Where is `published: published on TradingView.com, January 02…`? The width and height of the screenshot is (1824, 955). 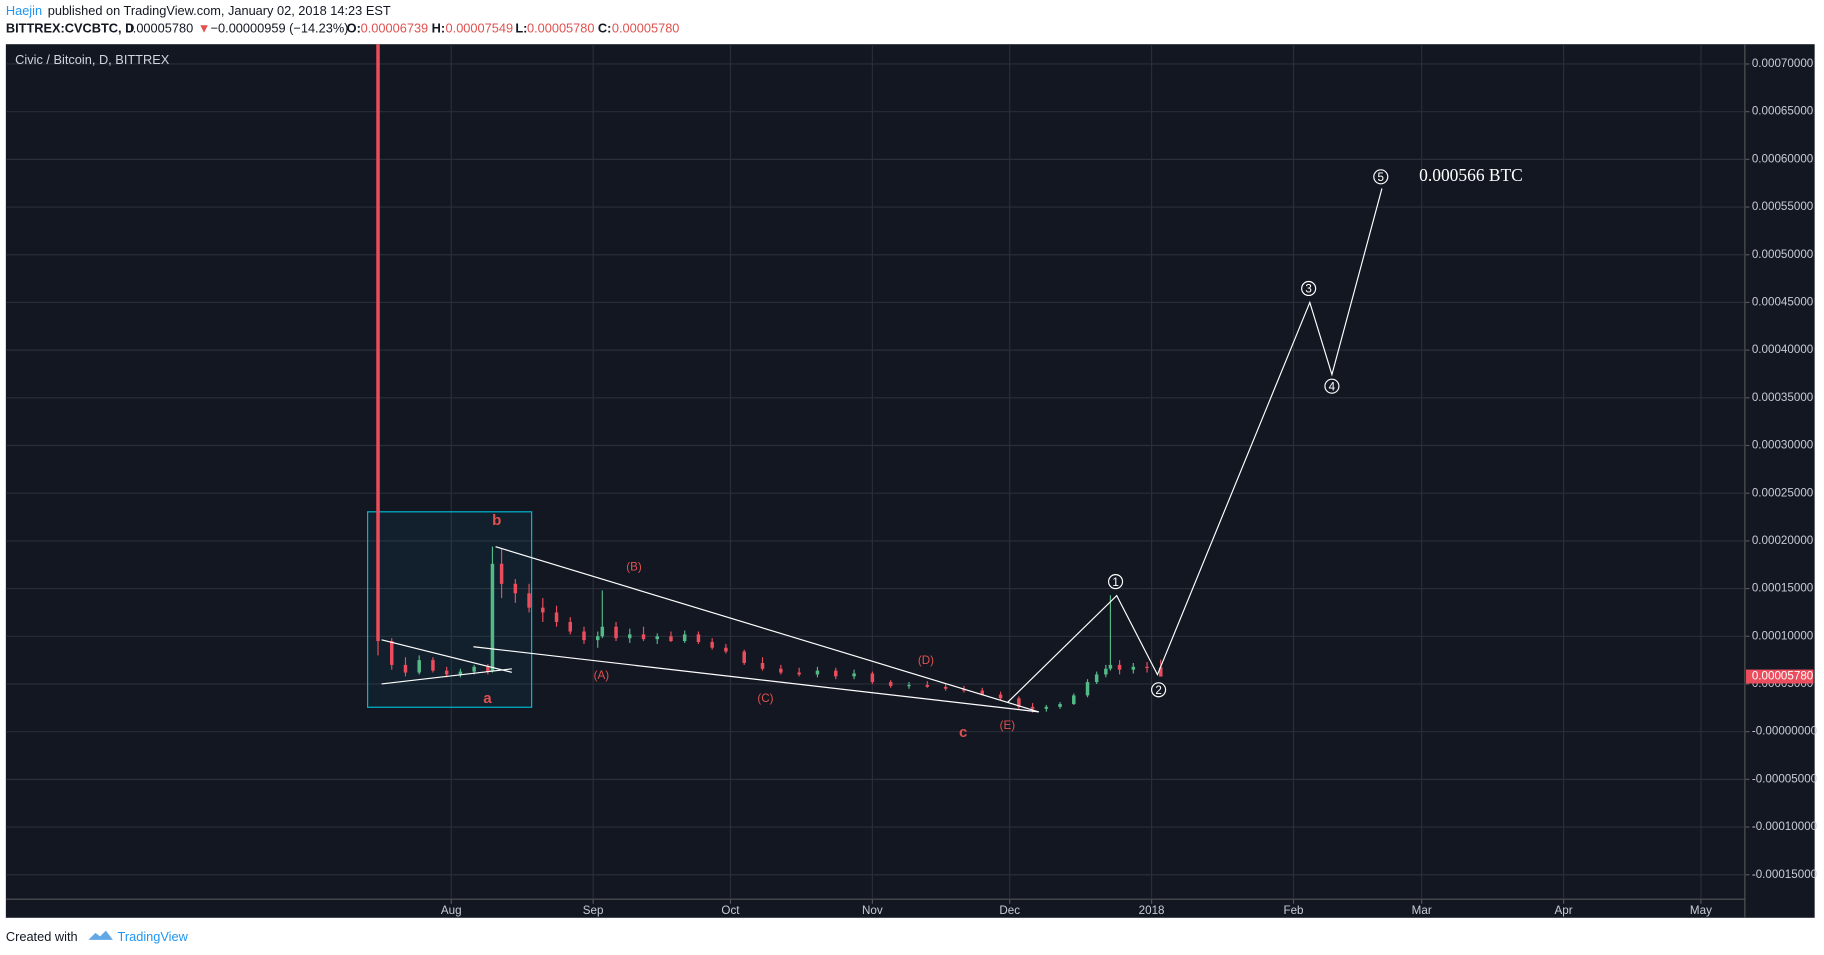 published: published on TradingView.com, January 02… is located at coordinates (219, 10).